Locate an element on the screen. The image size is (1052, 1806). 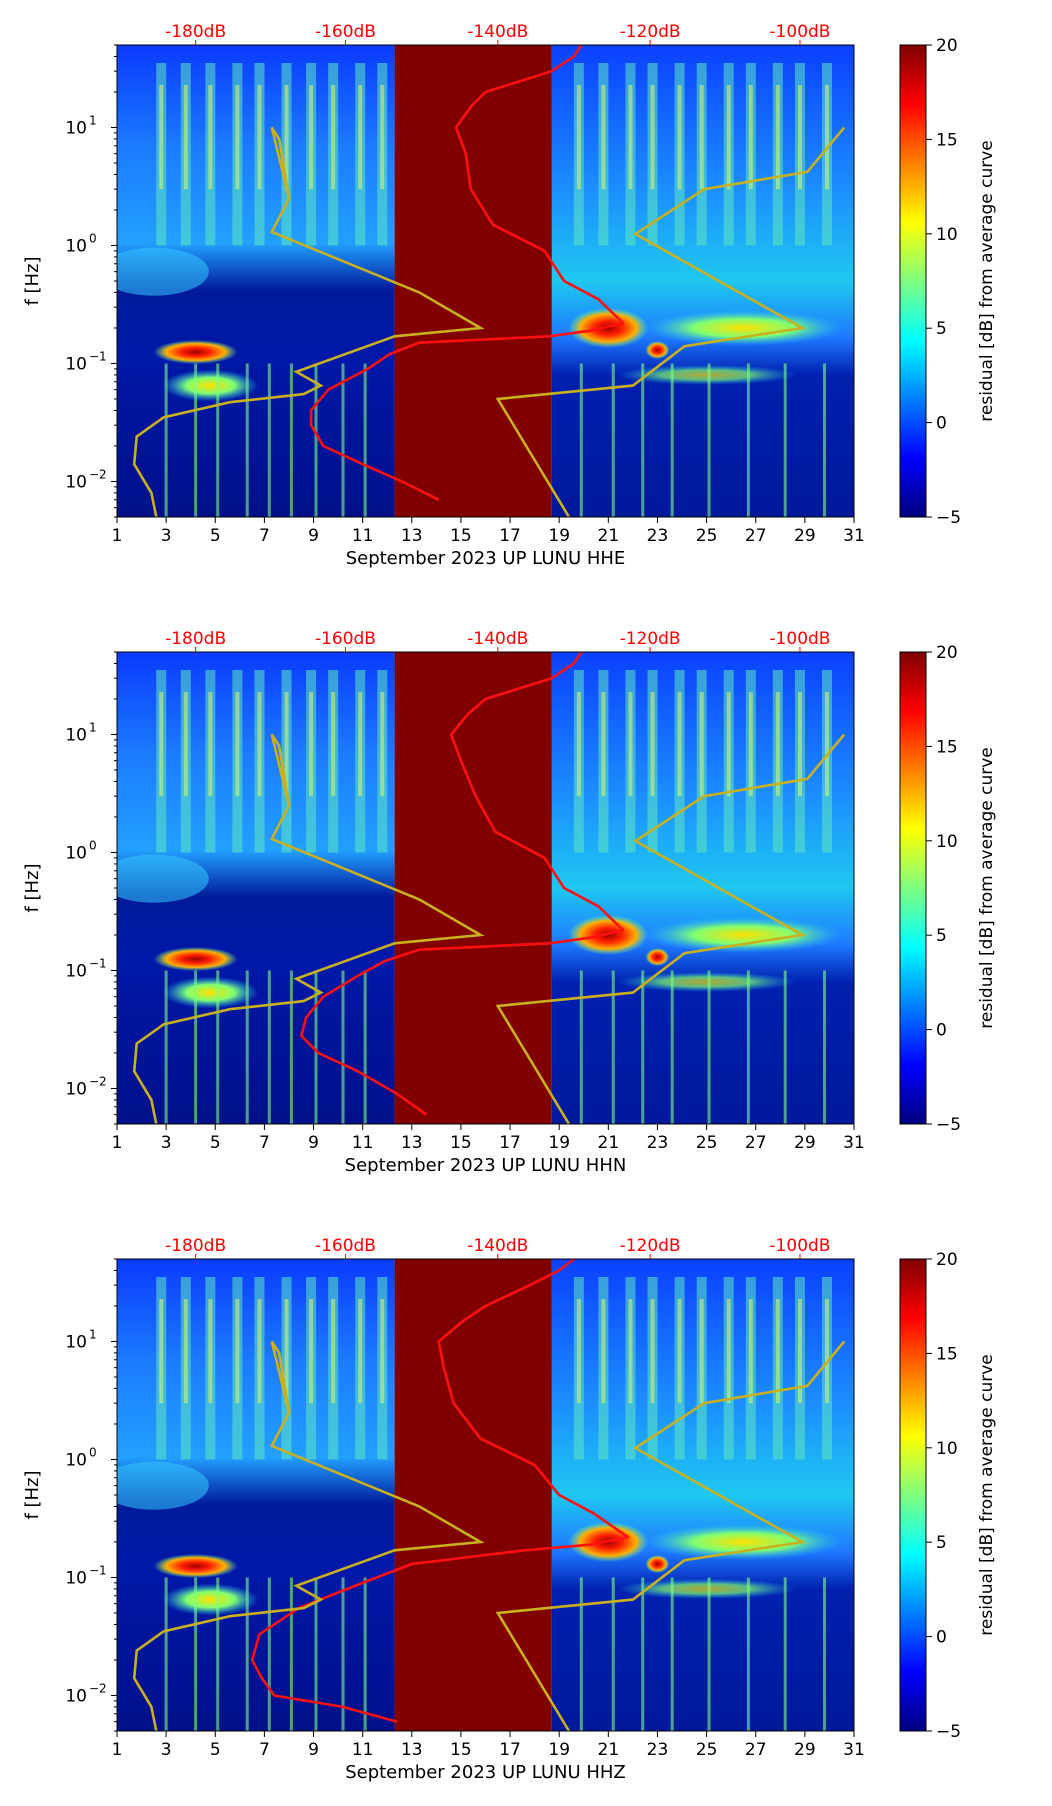
x-tick-label: 19 is located at coordinates (559, 1750).